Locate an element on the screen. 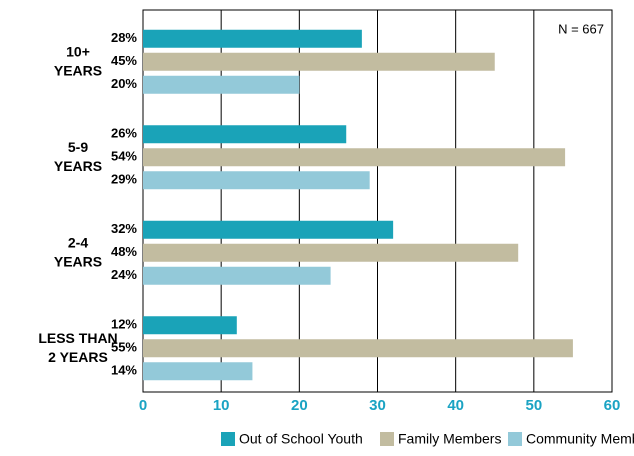 This screenshot has height=456, width=634. value-label: 28% is located at coordinates (124, 37).